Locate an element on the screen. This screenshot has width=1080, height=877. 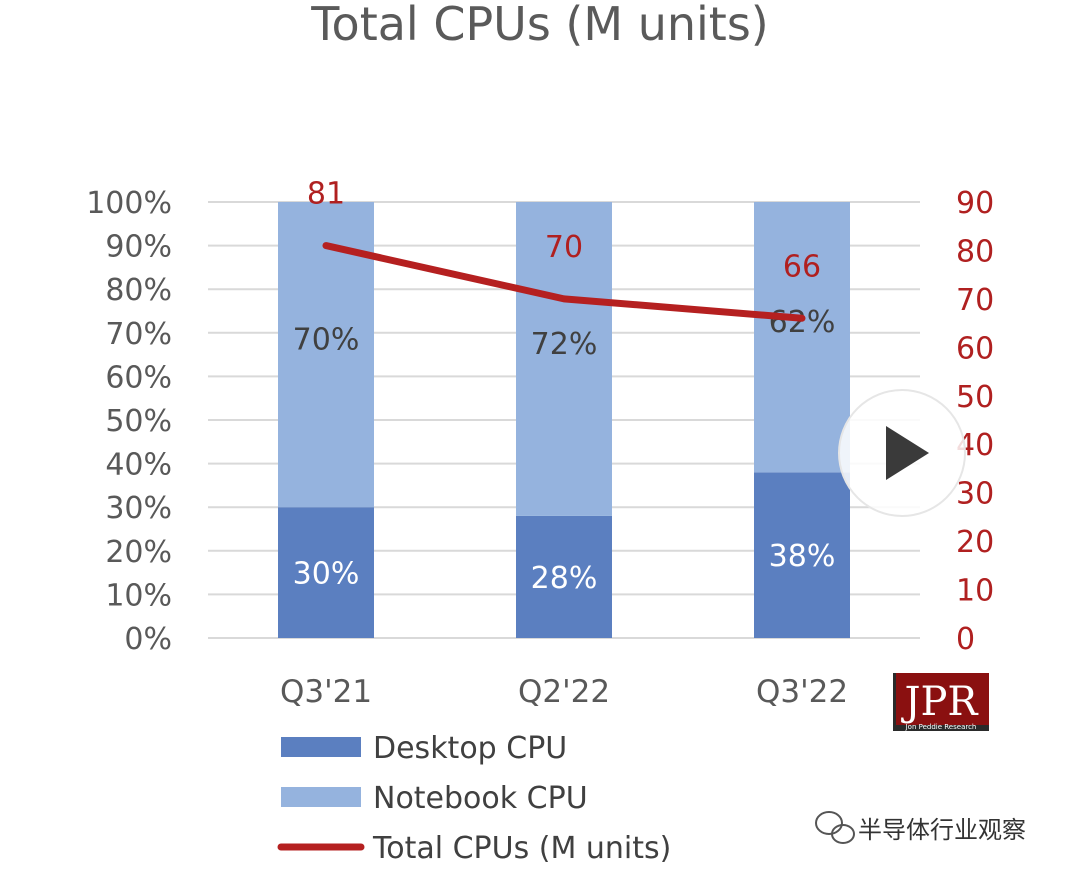
y-tick-right: 10 is located at coordinates (975, 591).